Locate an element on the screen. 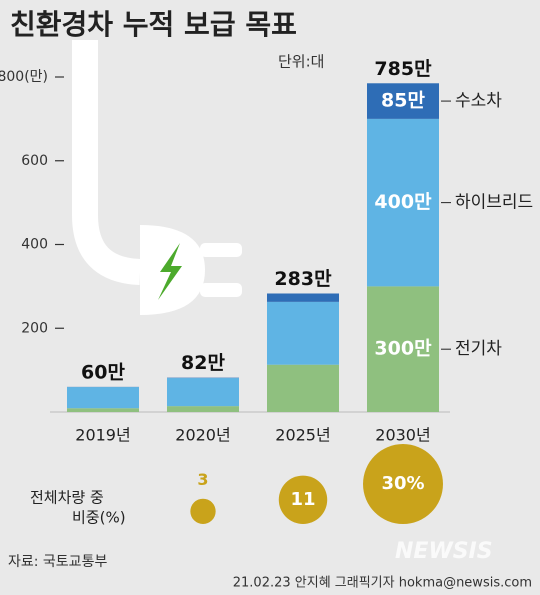 This screenshot has width=540, height=595. credit: 21.02.23 안지혜 그래픽기자 hokma@newsis.com is located at coordinates (382, 583).